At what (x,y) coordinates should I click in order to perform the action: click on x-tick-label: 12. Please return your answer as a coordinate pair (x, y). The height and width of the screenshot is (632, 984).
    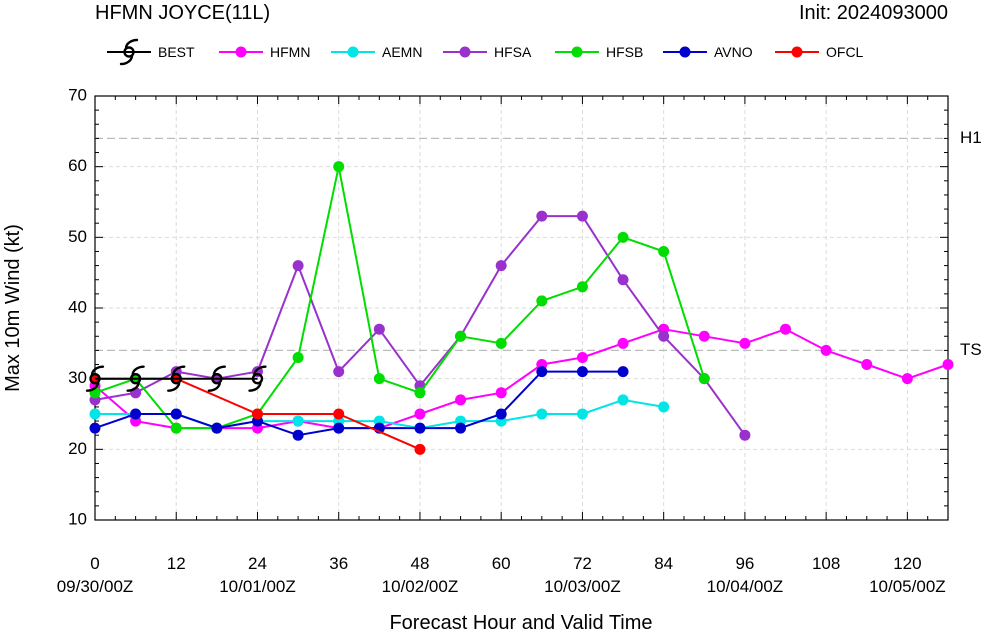
    Looking at the image, I should click on (176, 563).